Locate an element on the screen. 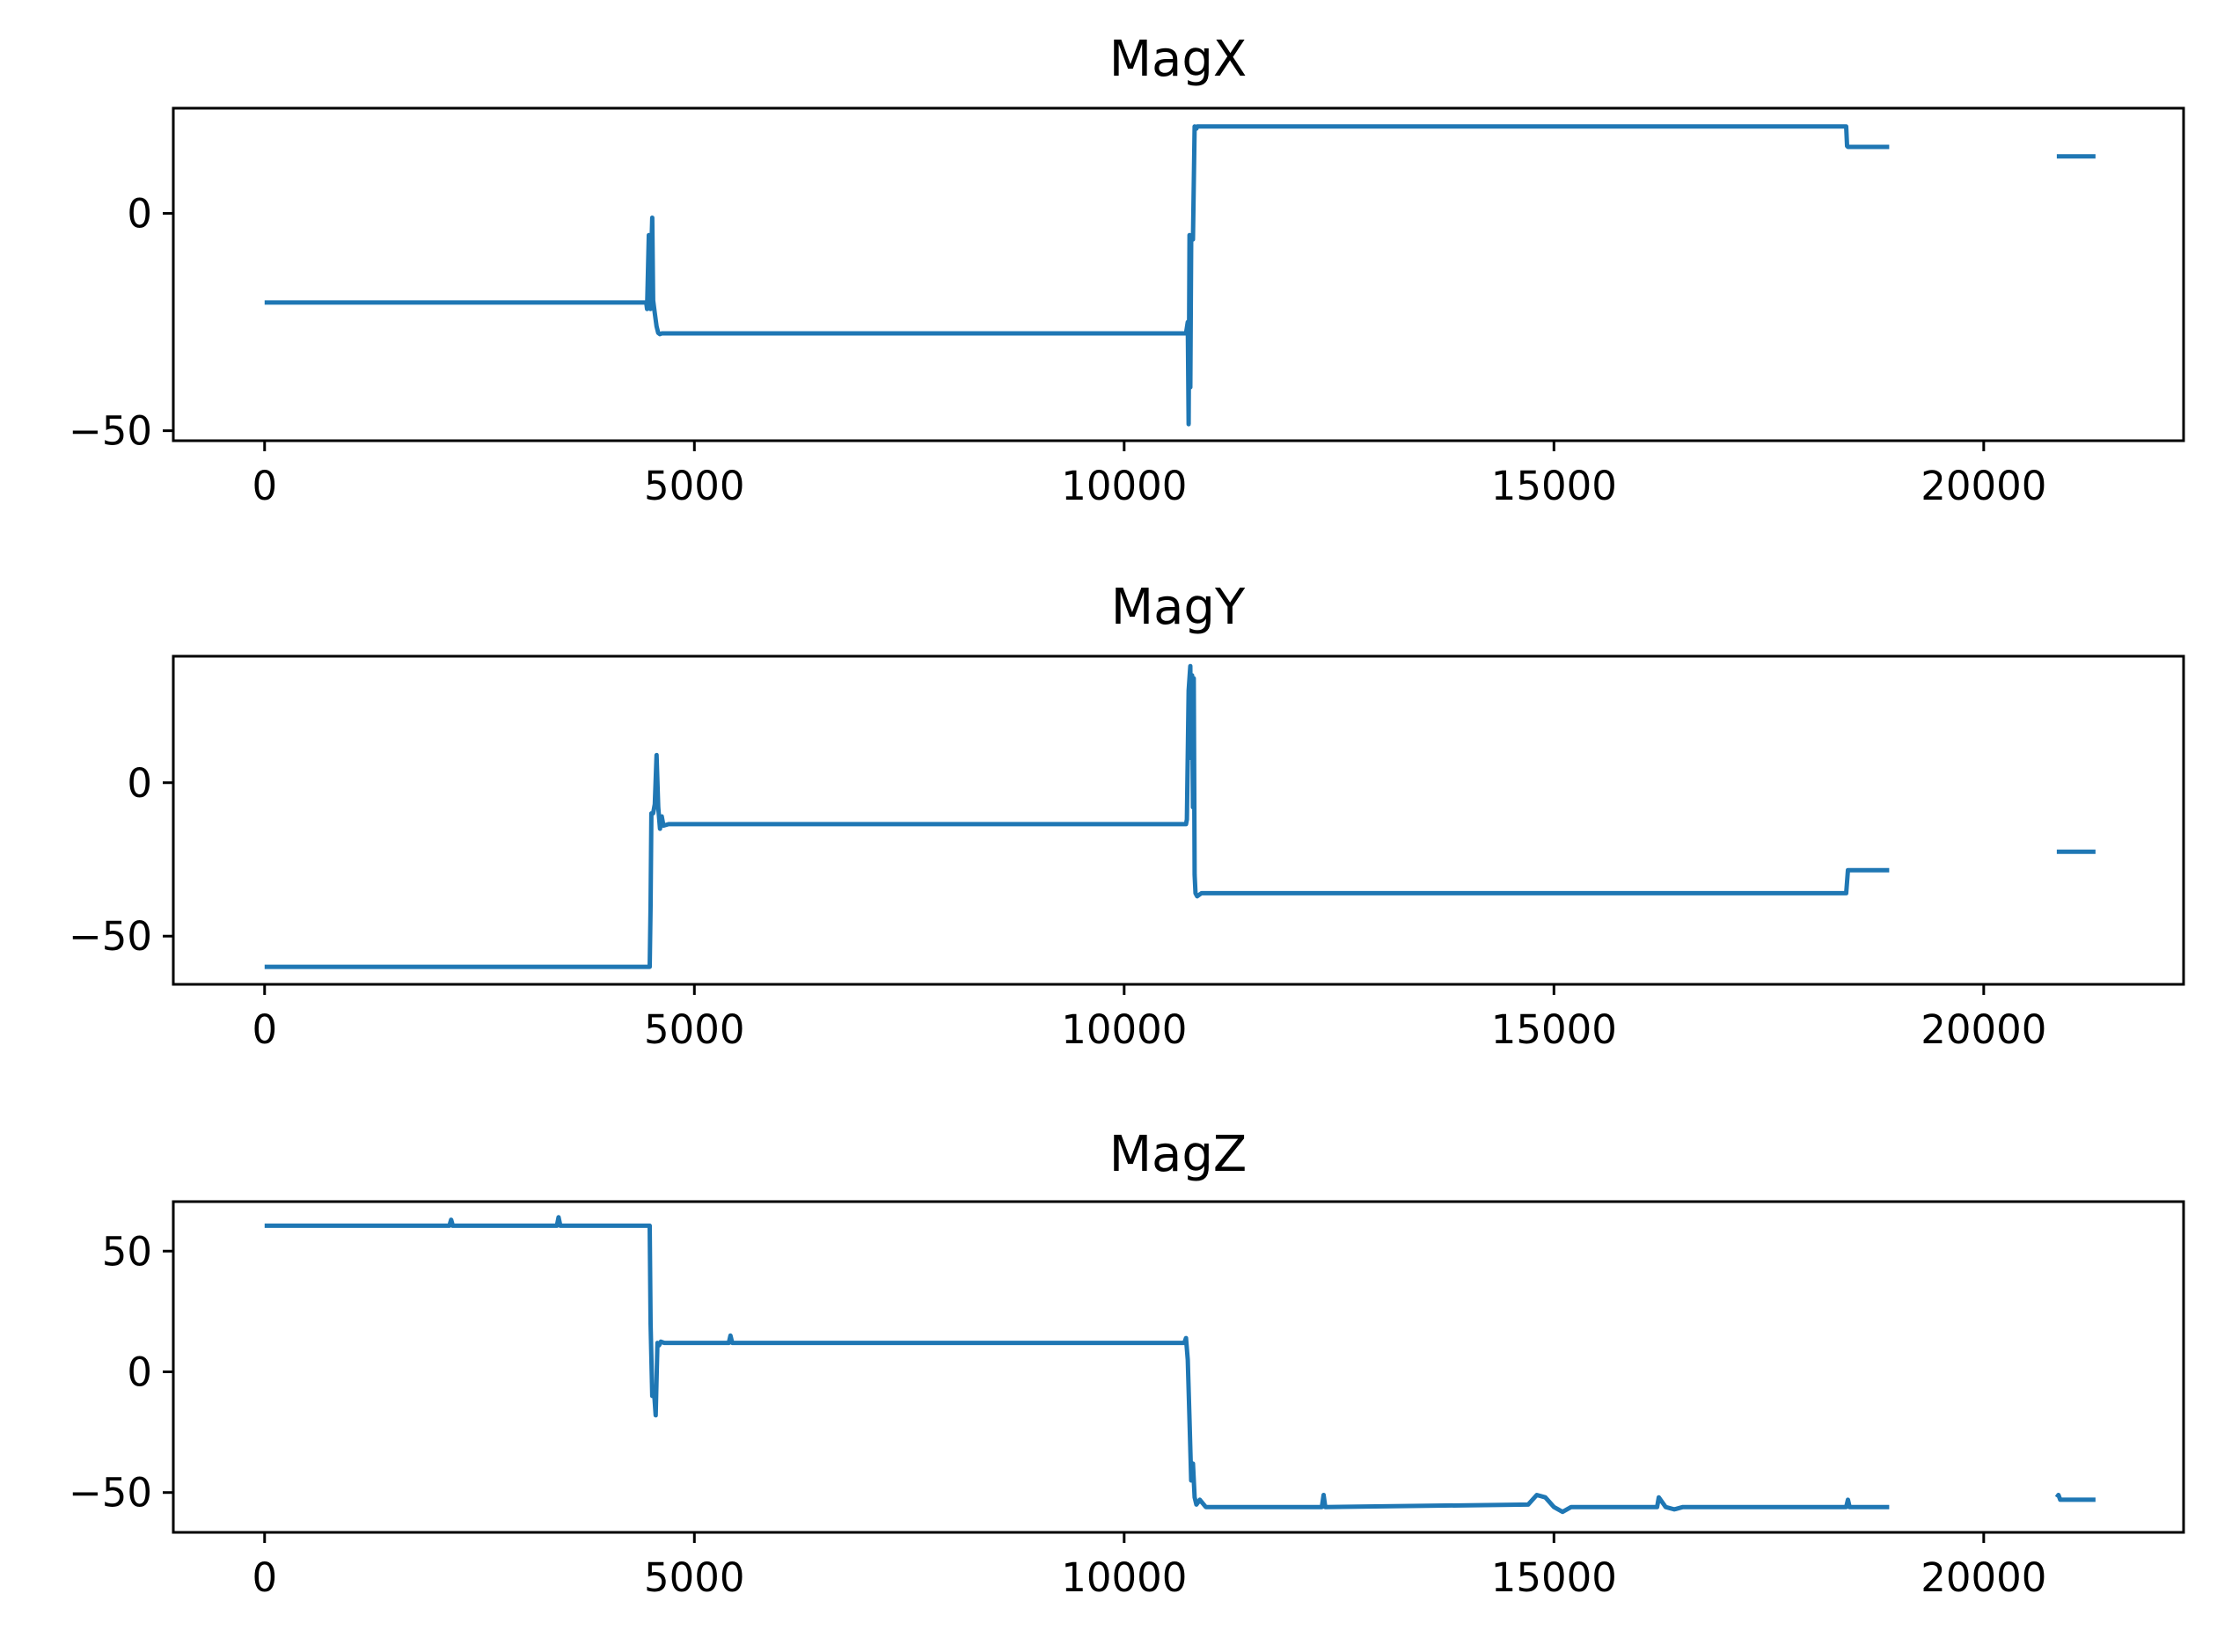  magx-xtick-label-4: 20000 is located at coordinates (1984, 486).